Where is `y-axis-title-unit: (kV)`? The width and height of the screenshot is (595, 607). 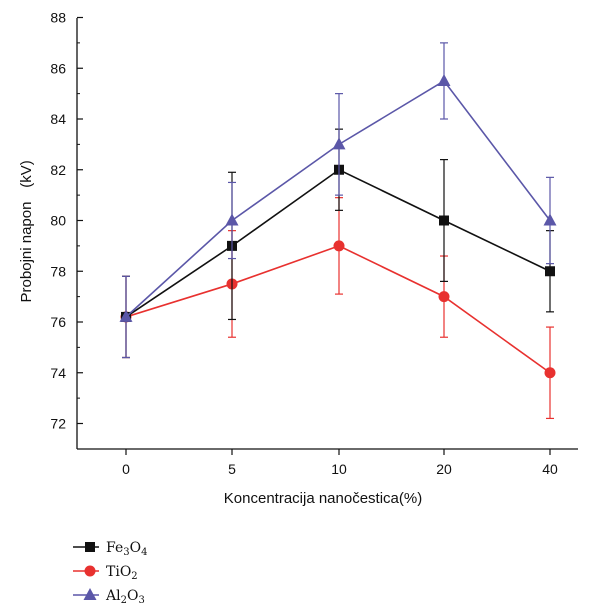
y-axis-title-unit: (kV) is located at coordinates (26, 174).